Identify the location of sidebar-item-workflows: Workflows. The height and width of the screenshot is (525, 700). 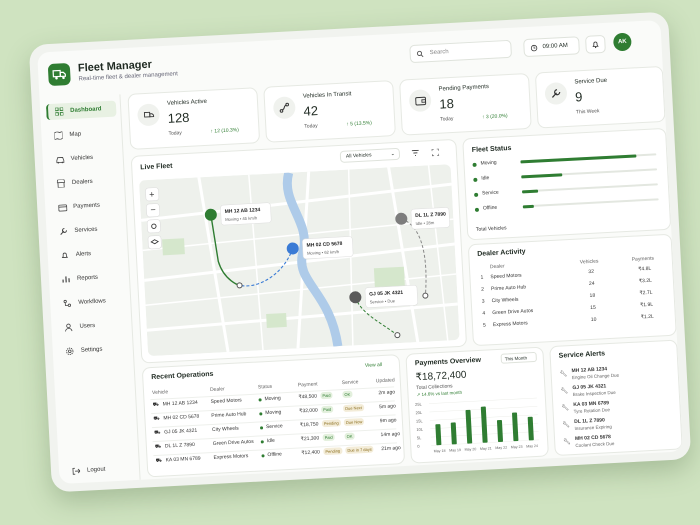
(90, 302).